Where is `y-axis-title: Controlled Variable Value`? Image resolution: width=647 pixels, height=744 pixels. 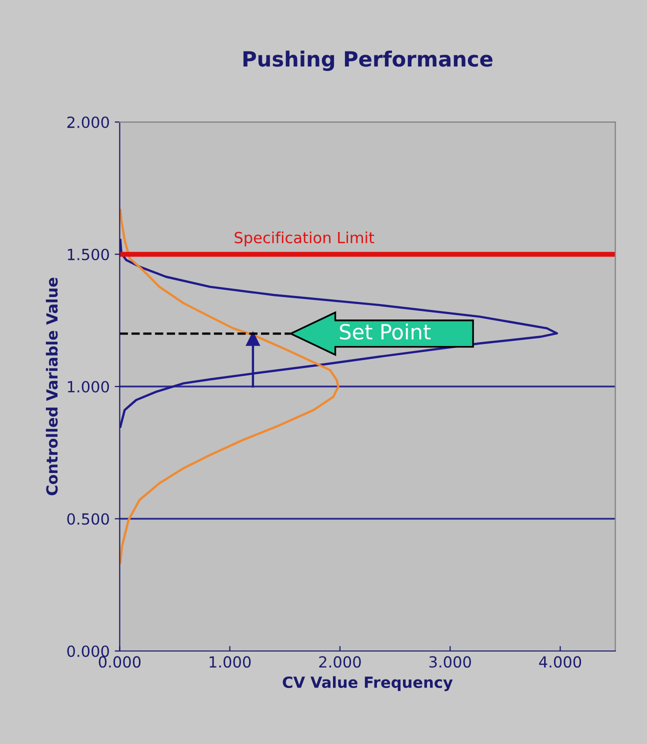
y-axis-title: Controlled Variable Value is located at coordinates (52, 387).